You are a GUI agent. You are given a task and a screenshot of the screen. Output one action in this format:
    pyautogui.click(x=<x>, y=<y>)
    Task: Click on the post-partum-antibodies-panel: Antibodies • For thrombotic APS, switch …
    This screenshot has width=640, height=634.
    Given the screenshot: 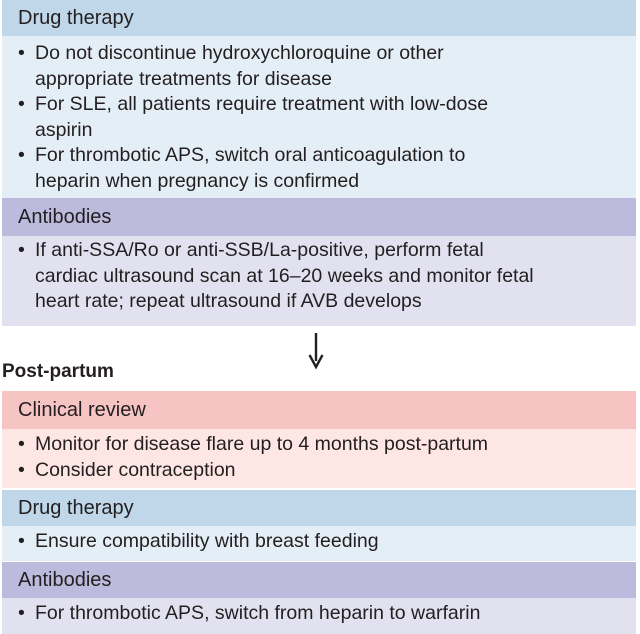 What is the action you would take?
    pyautogui.click(x=319, y=598)
    